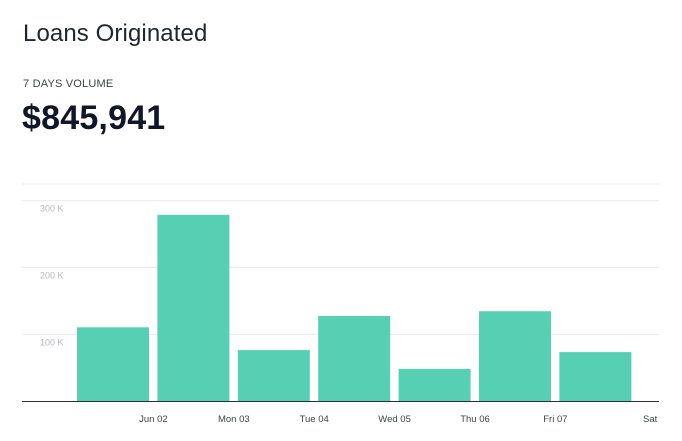 The width and height of the screenshot is (682, 441). I want to click on x-tick-label: Sat, so click(650, 419).